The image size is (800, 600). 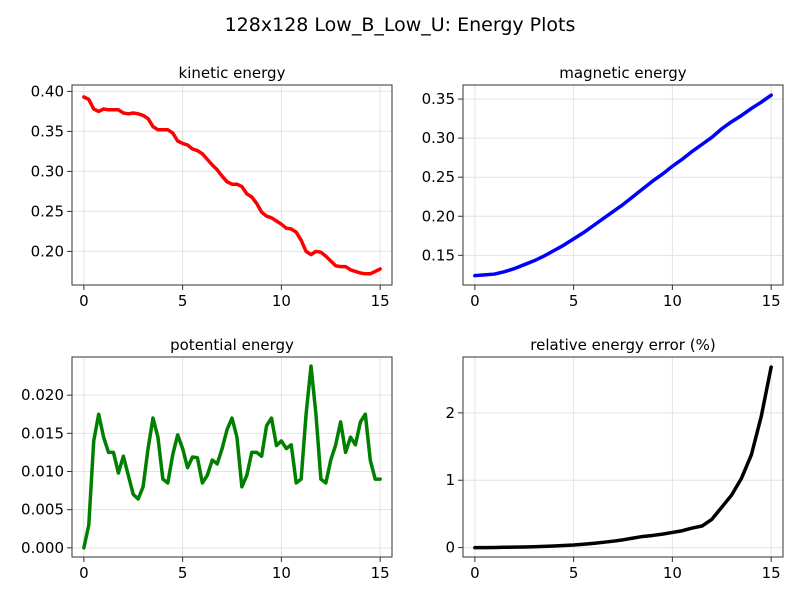 What do you see at coordinates (232, 73) in the screenshot?
I see `axes-title: kinetic energy` at bounding box center [232, 73].